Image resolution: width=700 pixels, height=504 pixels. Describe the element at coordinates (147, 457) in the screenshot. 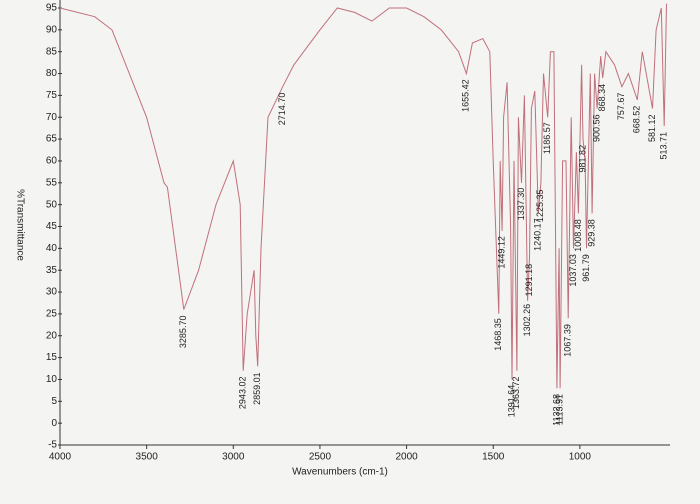

I see `x-tick-label: 3500` at that location.